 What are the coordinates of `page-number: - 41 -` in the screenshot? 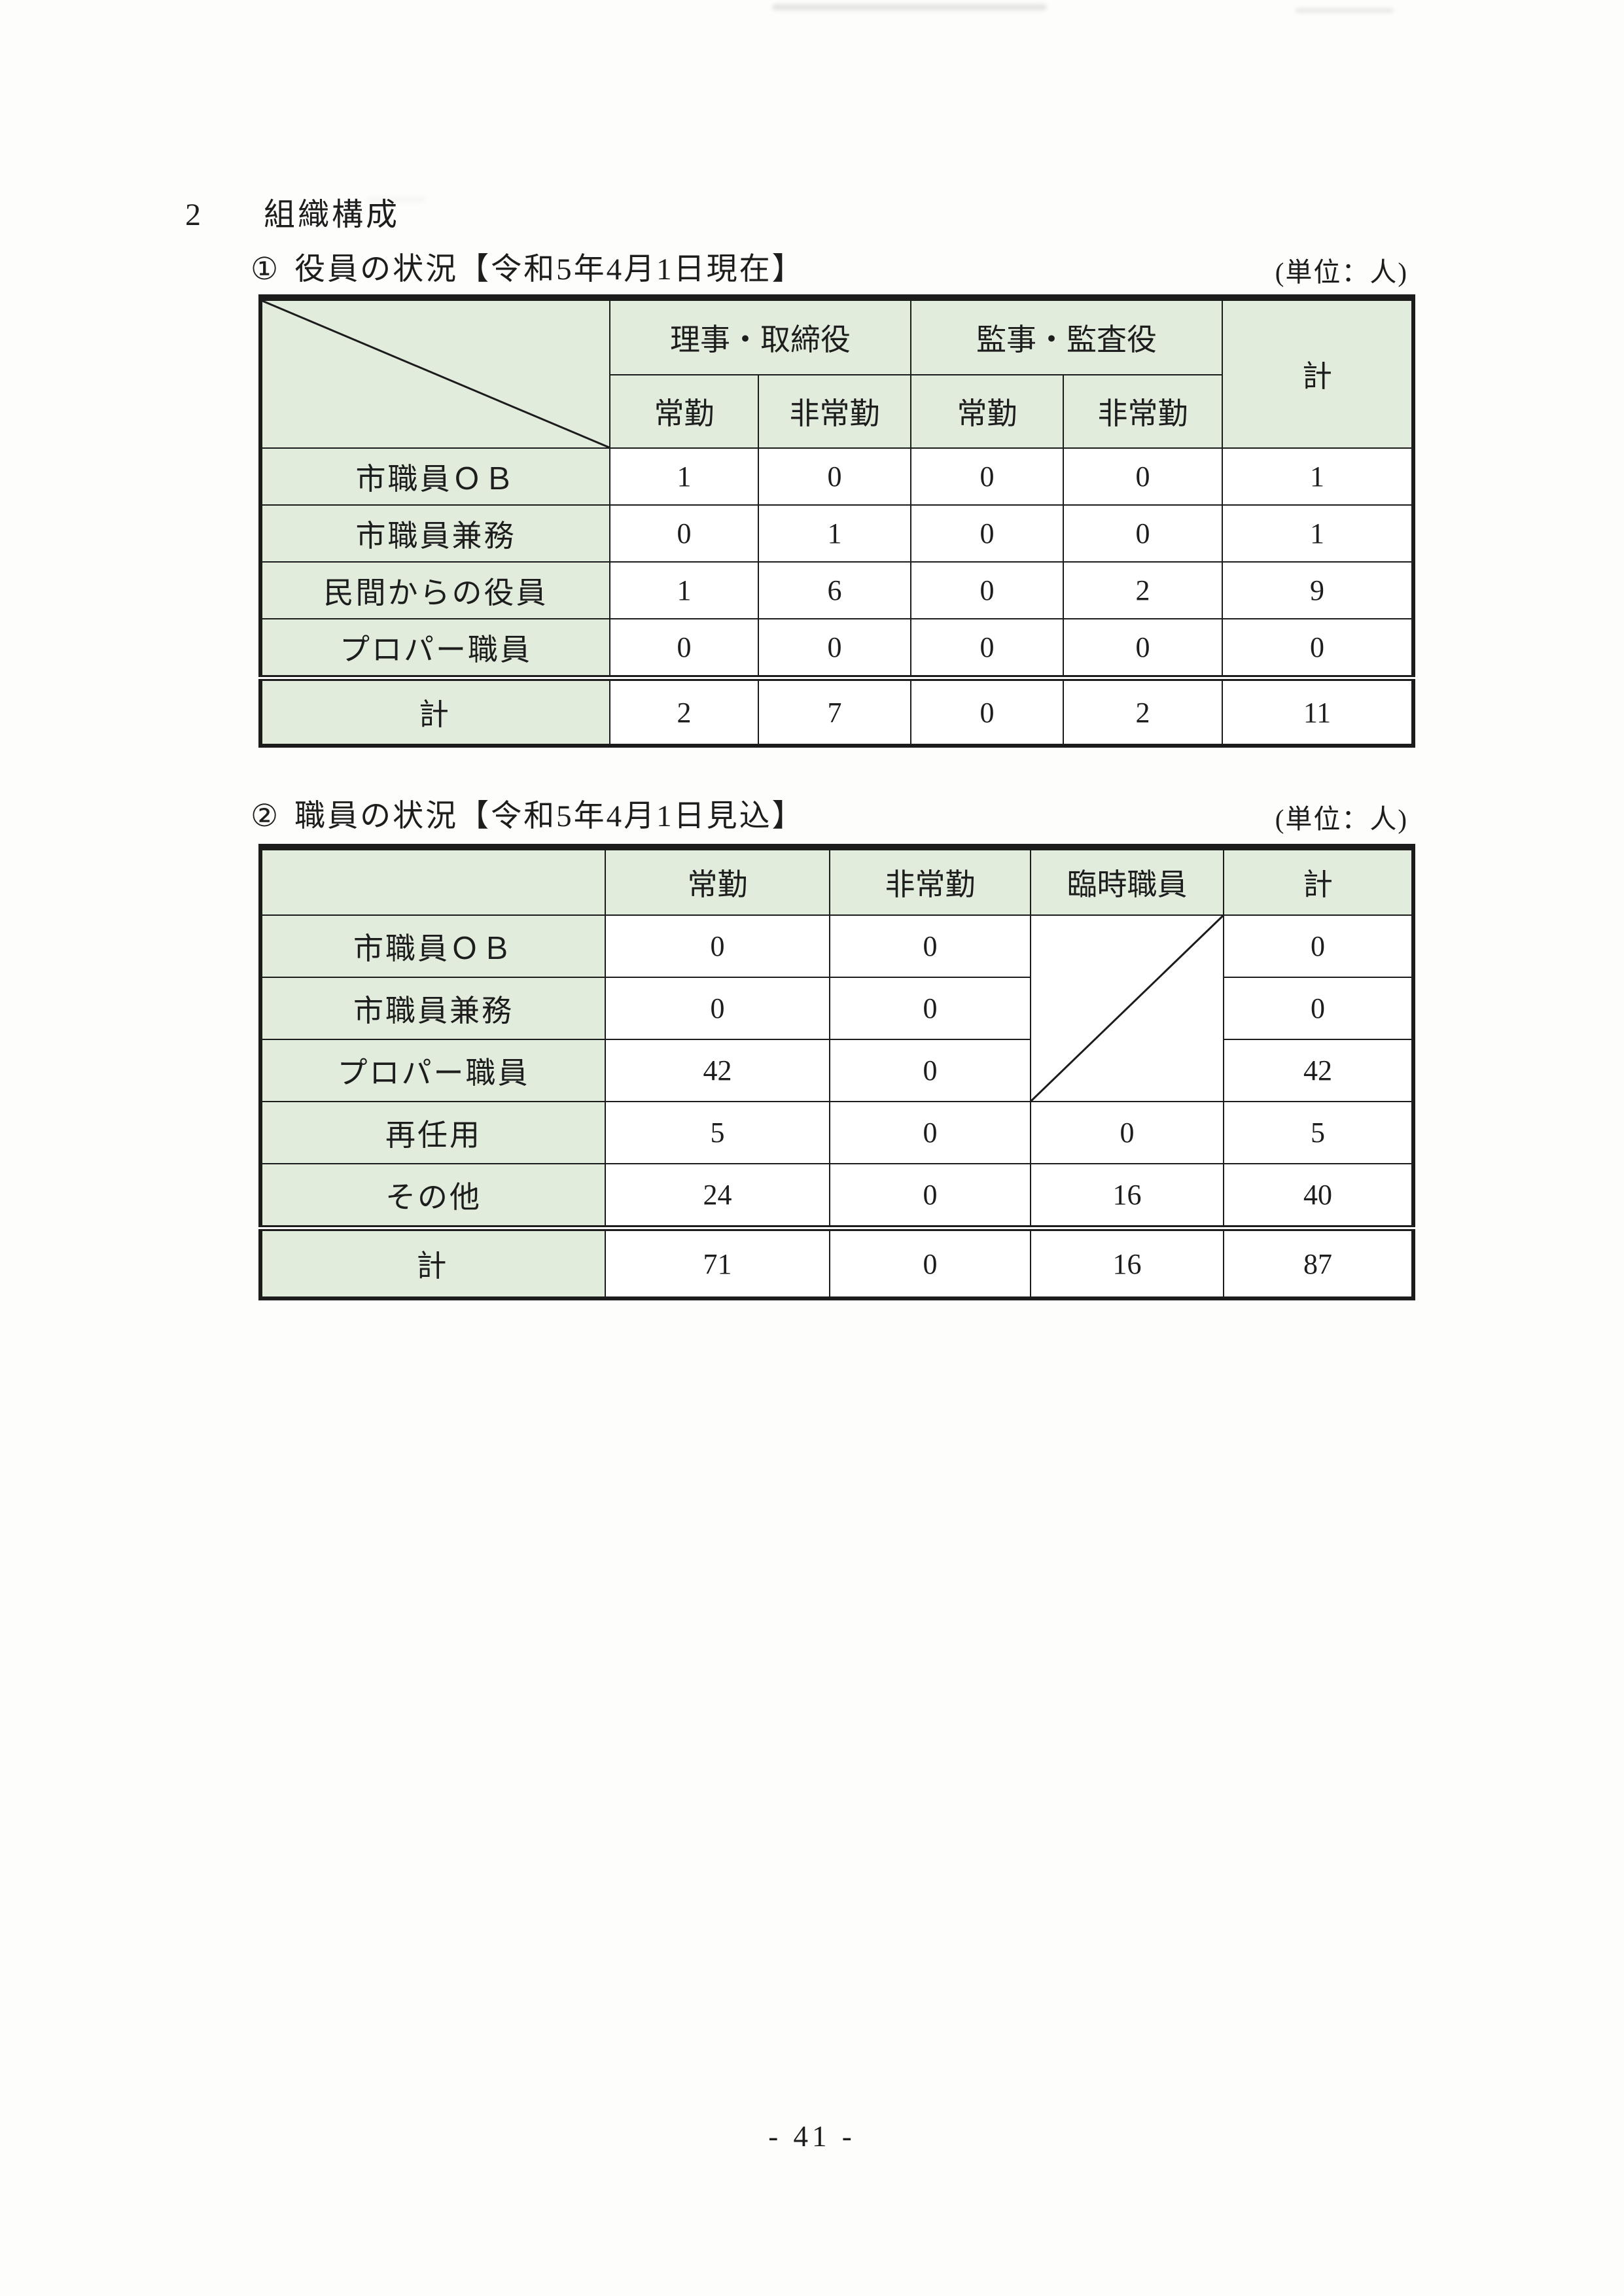 It's located at (812, 2136).